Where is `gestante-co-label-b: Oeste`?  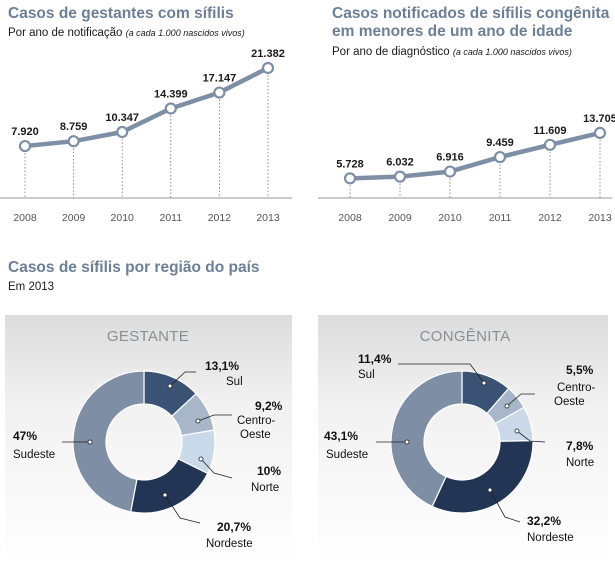
gestante-co-label-b: Oeste is located at coordinates (255, 435).